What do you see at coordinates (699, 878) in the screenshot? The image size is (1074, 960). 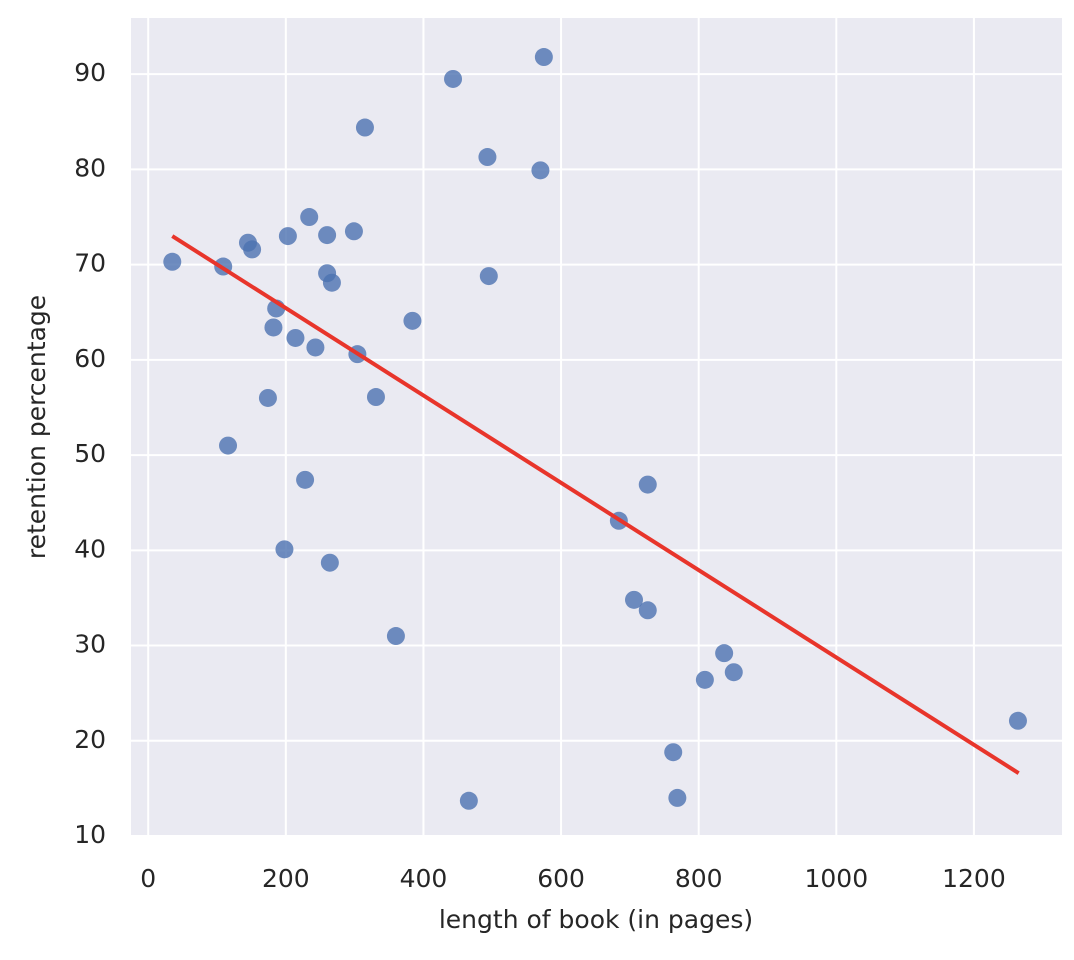 I see `x-tick-label: 800` at bounding box center [699, 878].